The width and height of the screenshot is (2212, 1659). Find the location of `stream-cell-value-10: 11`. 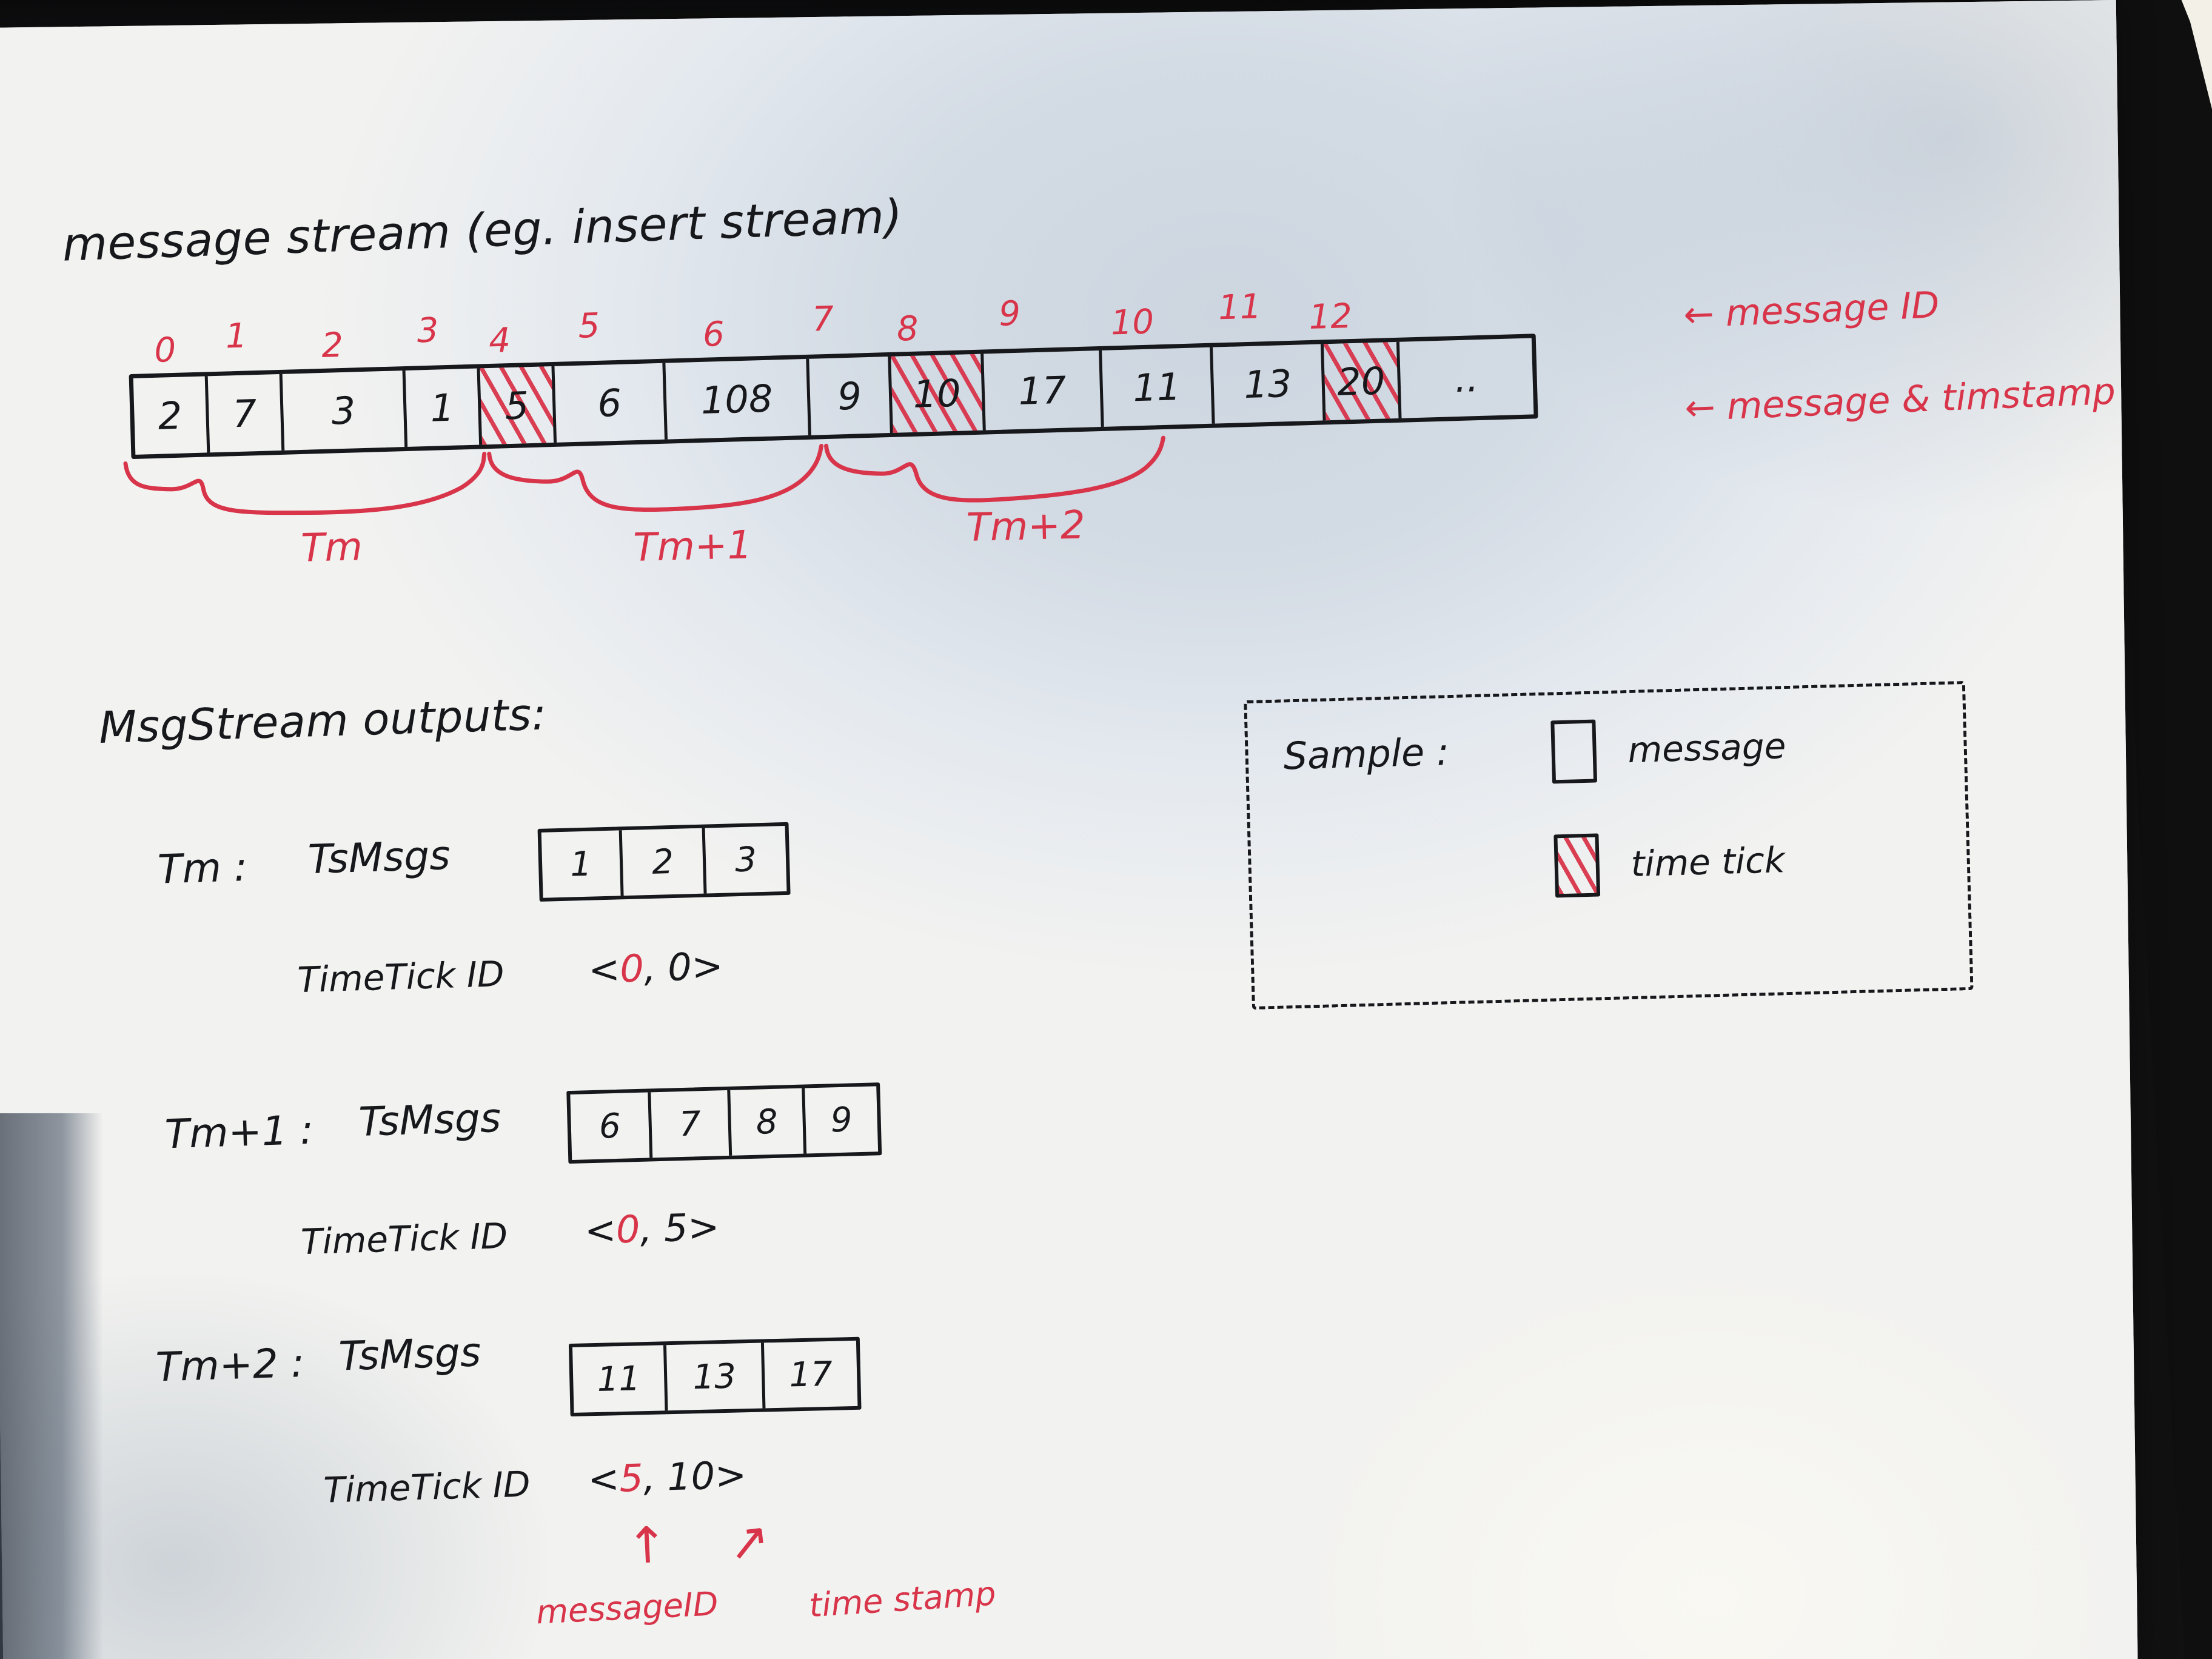

stream-cell-value-10: 11 is located at coordinates (1157, 387).